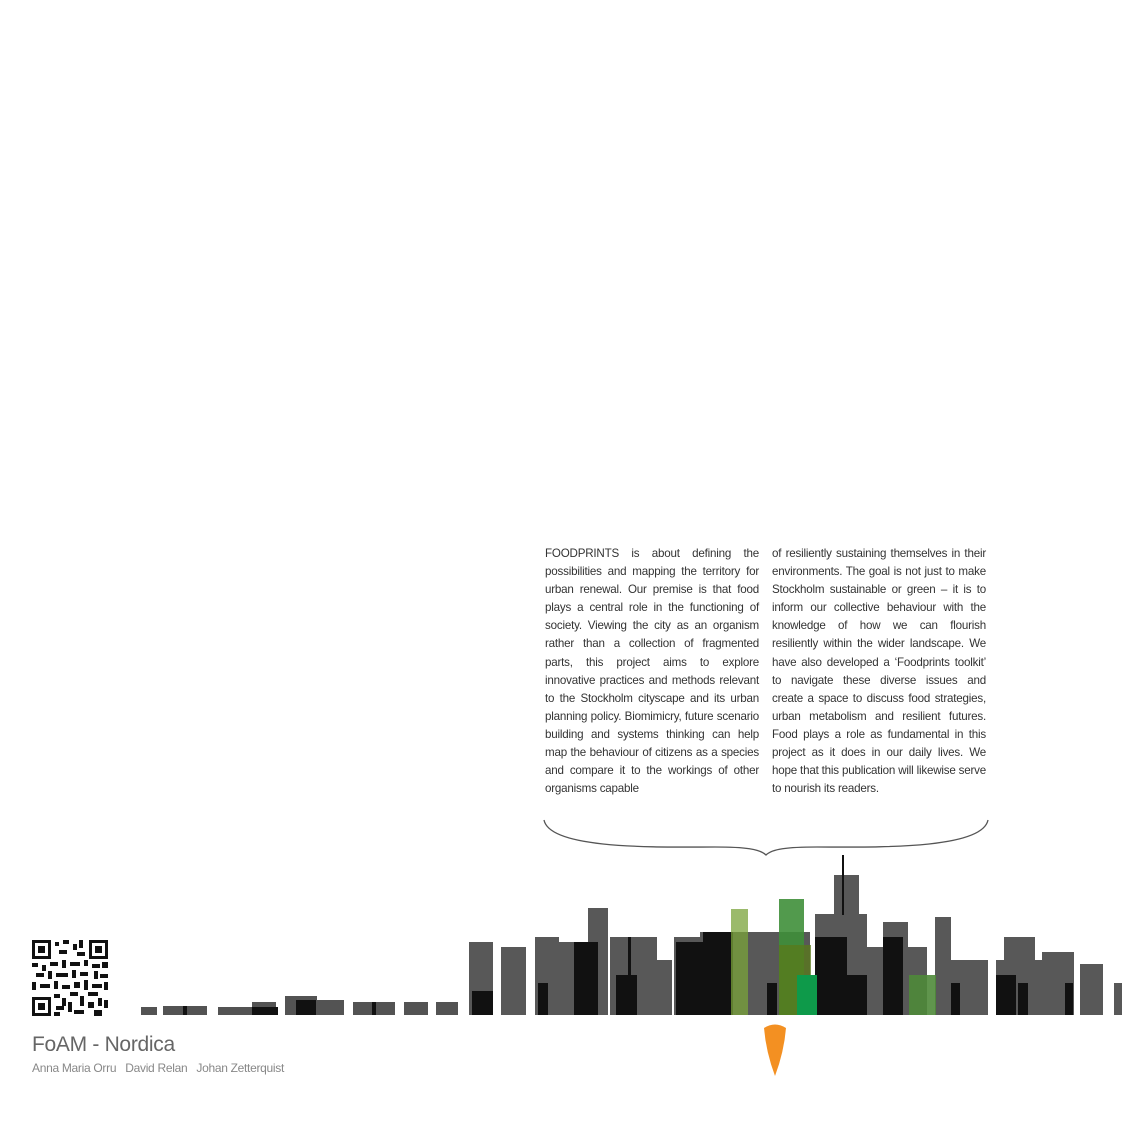  What do you see at coordinates (833, 957) in the screenshot?
I see `skyline-green-buildings` at bounding box center [833, 957].